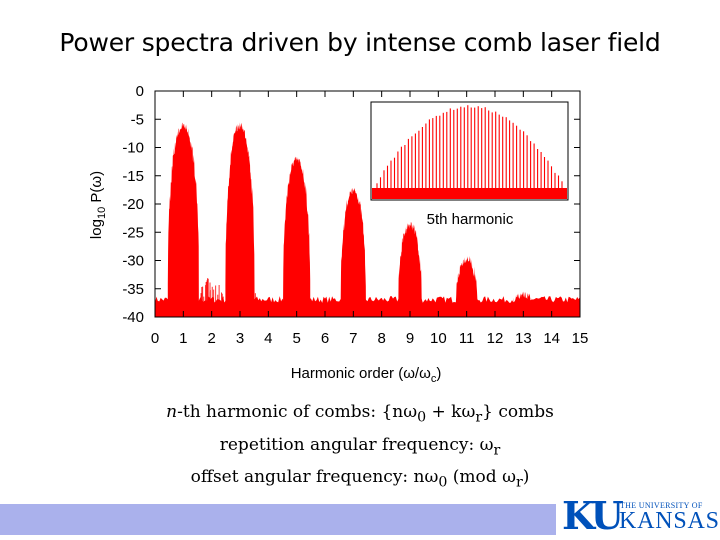 The width and height of the screenshot is (720, 540). Describe the element at coordinates (278, 519) in the screenshot. I see `footer-band` at that location.